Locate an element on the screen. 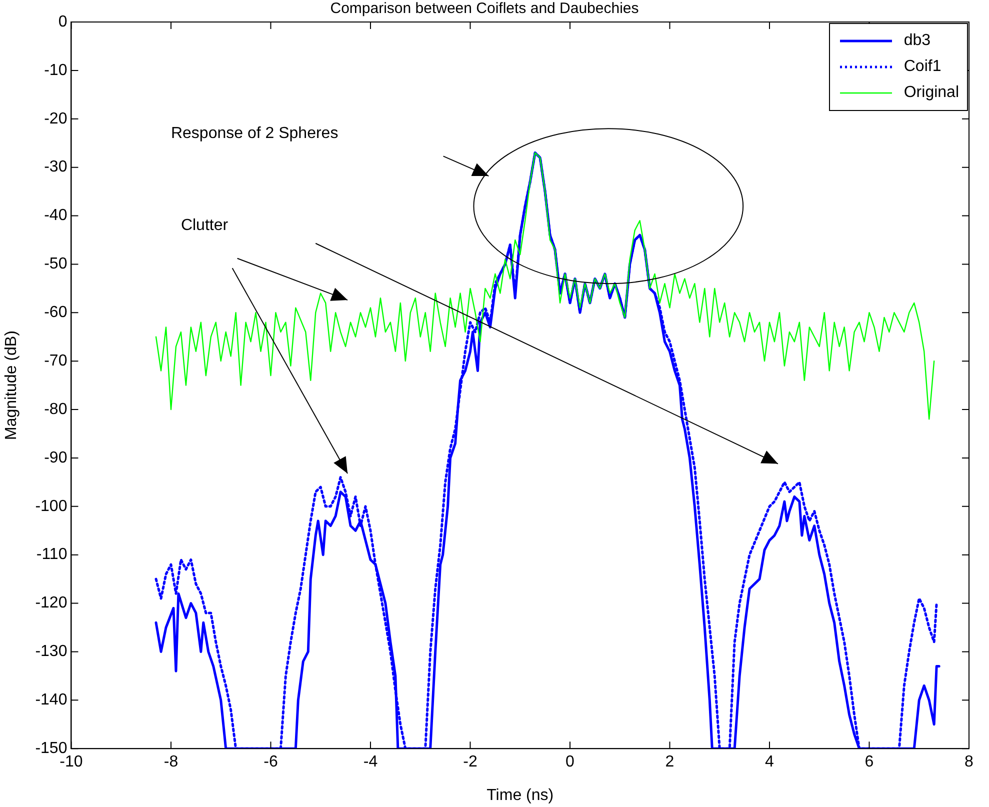 The height and width of the screenshot is (807, 989). x-tick-label: 6 is located at coordinates (869, 762).